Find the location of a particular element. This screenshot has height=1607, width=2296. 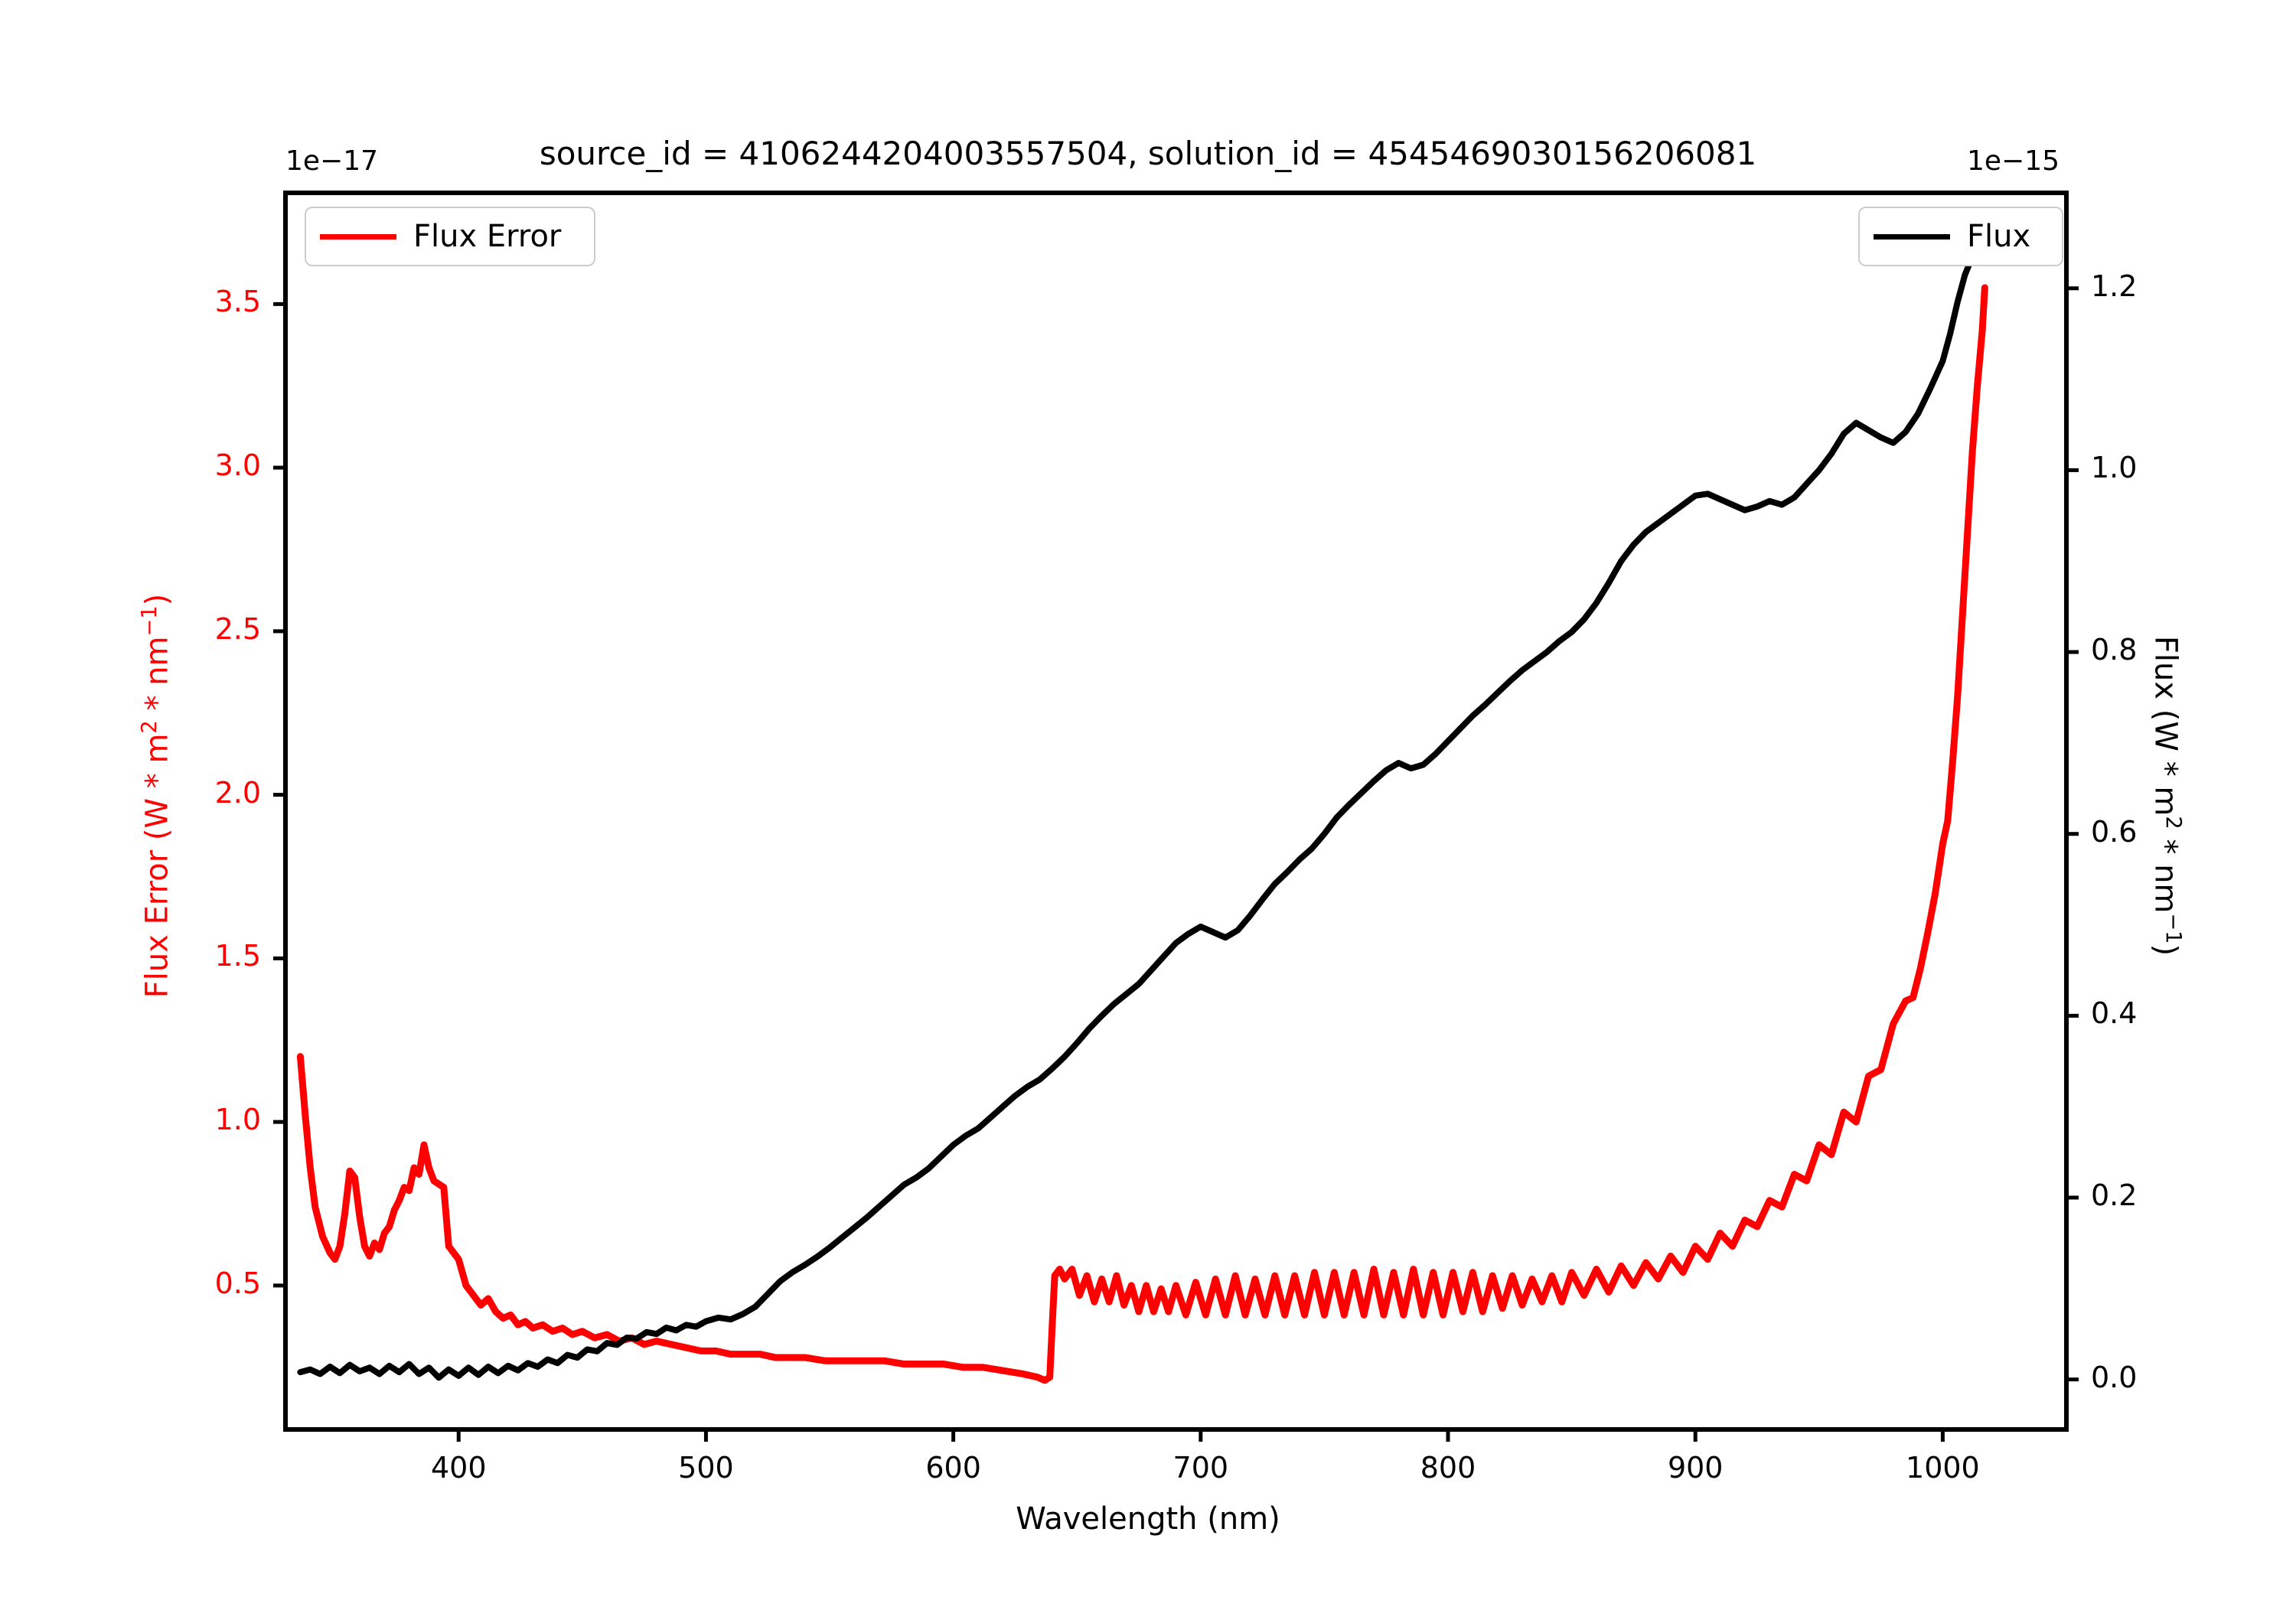

x-tick-label: 800 is located at coordinates (1448, 1468).